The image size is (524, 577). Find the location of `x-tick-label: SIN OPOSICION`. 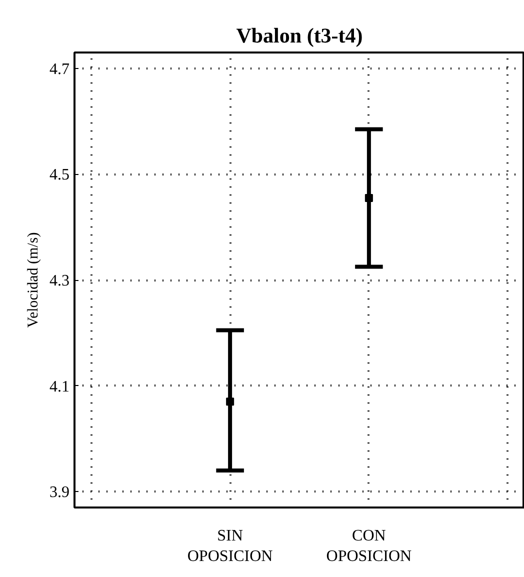

x-tick-label: SIN OPOSICION is located at coordinates (230, 546).